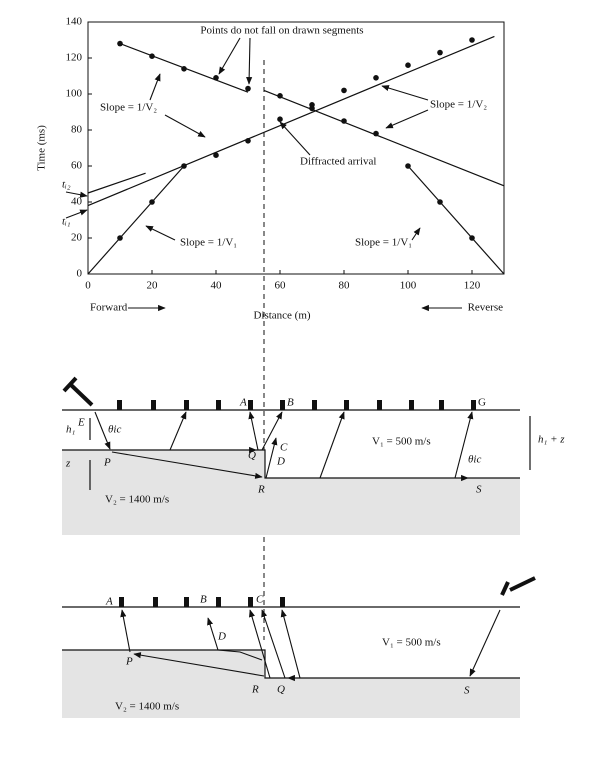 The height and width of the screenshot is (764, 600). What do you see at coordinates (345, 286) in the screenshot?
I see `x-tick-label: 80` at bounding box center [345, 286].